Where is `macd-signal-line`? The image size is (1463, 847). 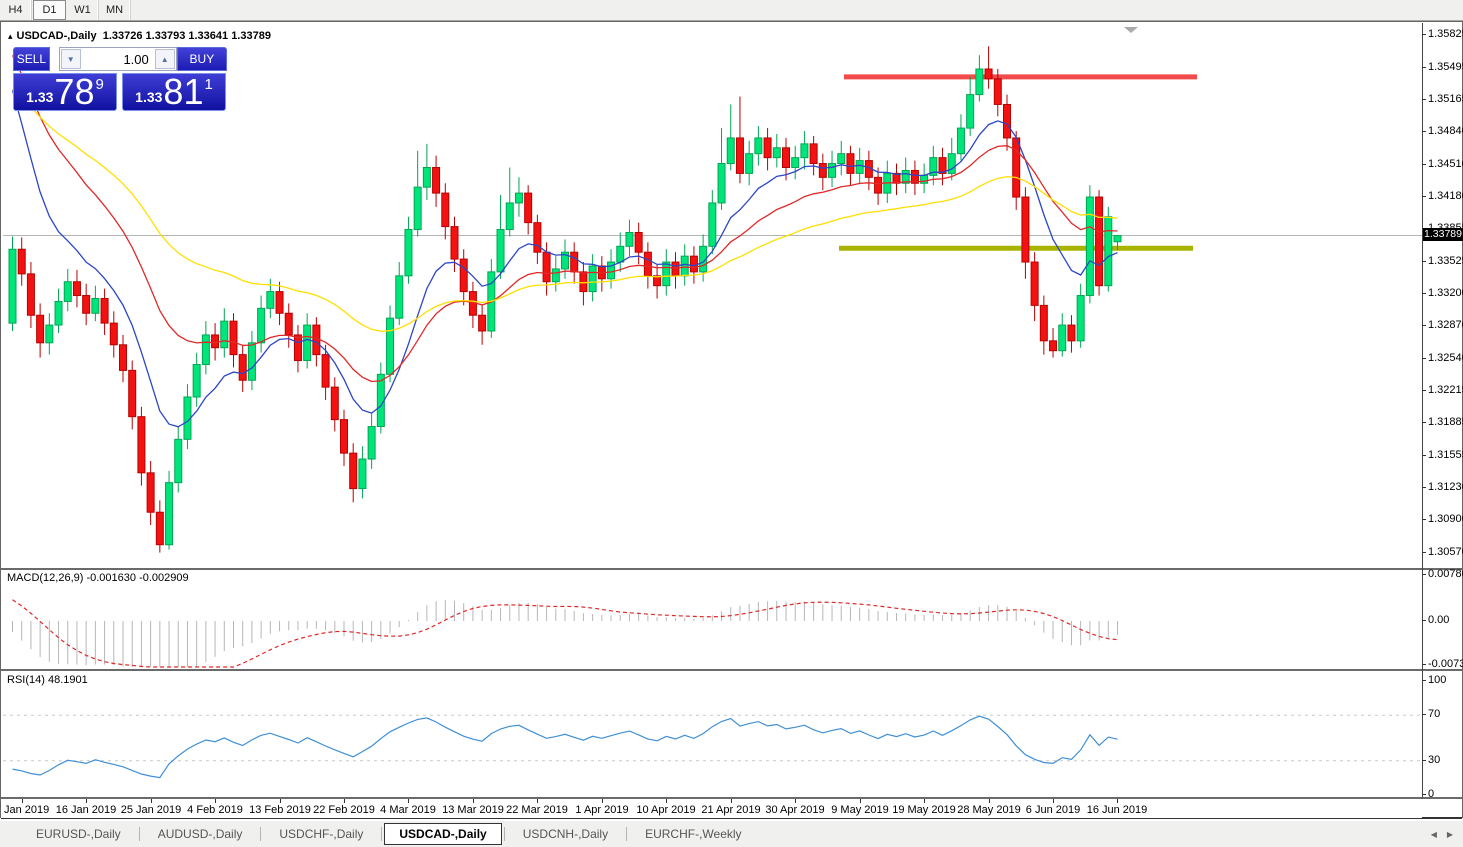 macd-signal-line is located at coordinates (565, 633).